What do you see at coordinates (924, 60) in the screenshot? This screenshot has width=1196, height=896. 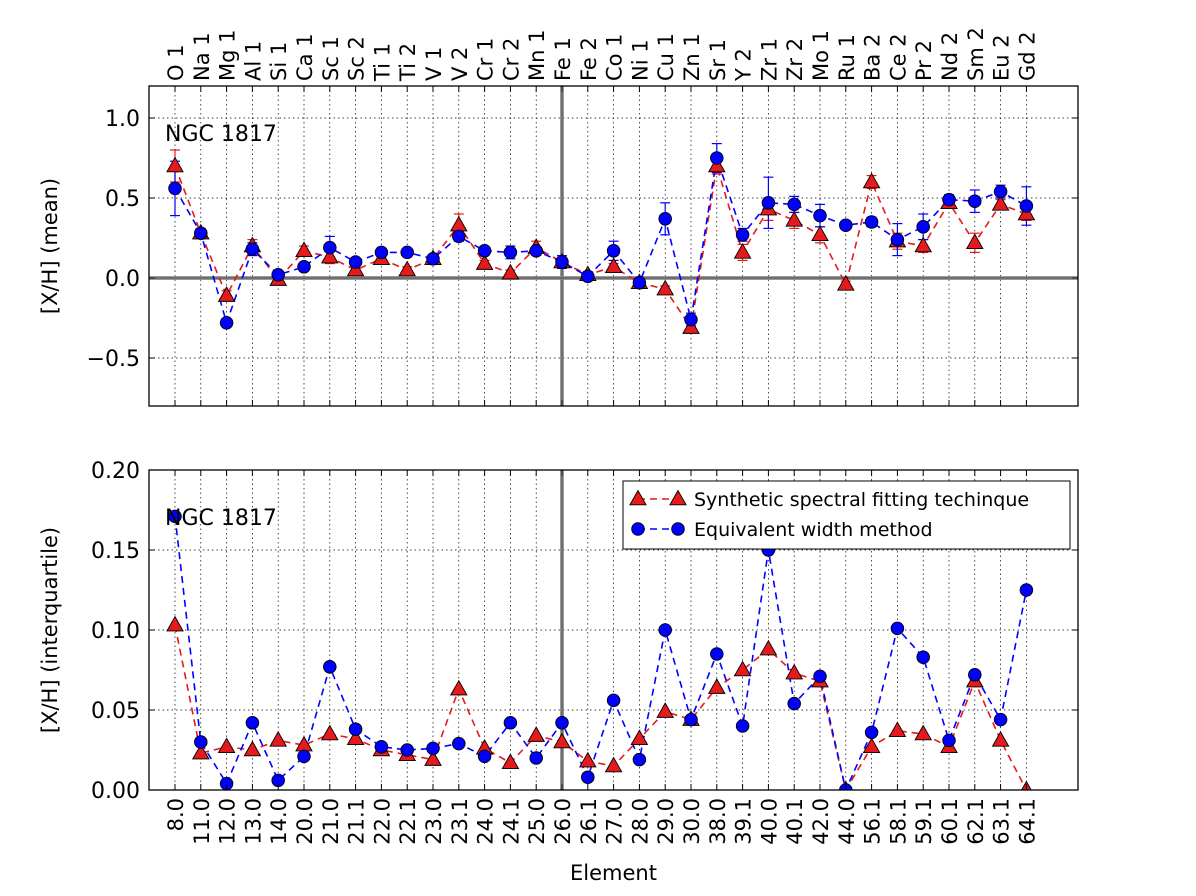 I see `top-element-label: Pr 2` at bounding box center [924, 60].